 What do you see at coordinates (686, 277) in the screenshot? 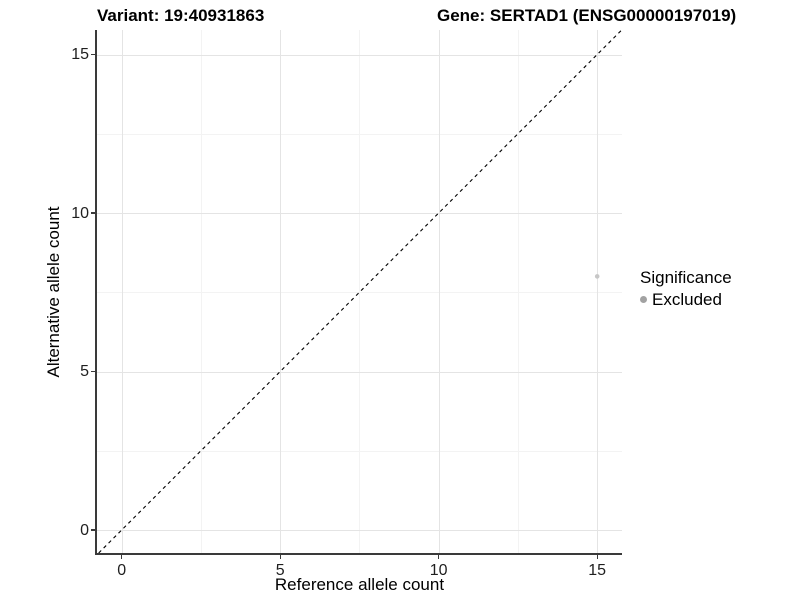
I see `legend-title: Significance` at bounding box center [686, 277].